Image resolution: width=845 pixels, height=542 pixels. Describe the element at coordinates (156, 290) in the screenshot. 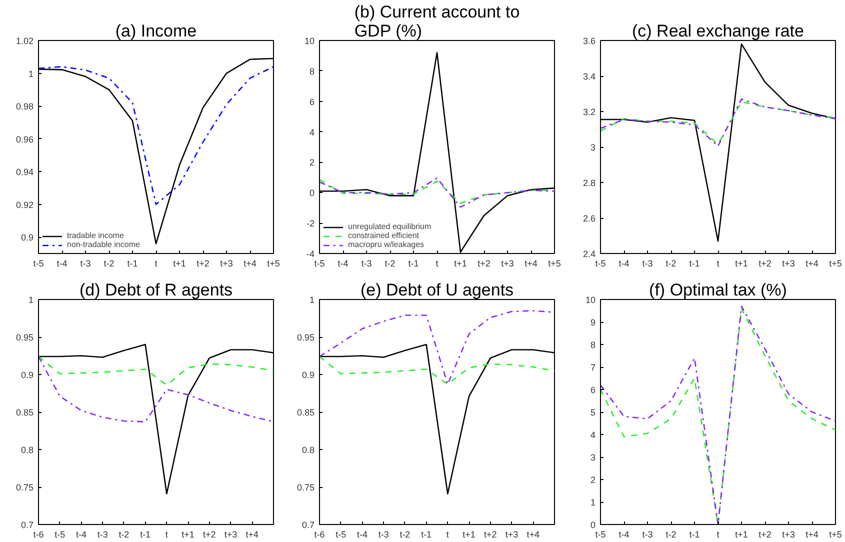

I see `chart-title: (d) Debt of R agents` at that location.